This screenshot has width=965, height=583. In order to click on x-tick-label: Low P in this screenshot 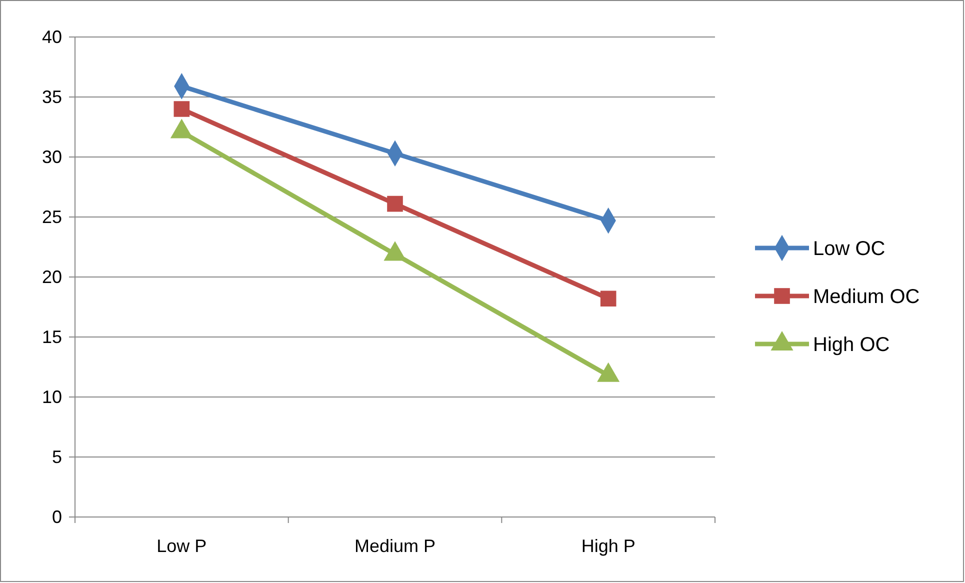, I will do `click(181, 546)`.